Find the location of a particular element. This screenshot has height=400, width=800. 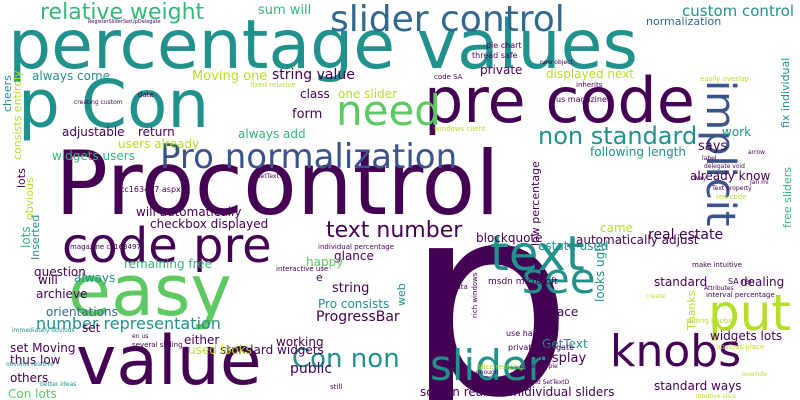

word-says: says is located at coordinates (713, 146).